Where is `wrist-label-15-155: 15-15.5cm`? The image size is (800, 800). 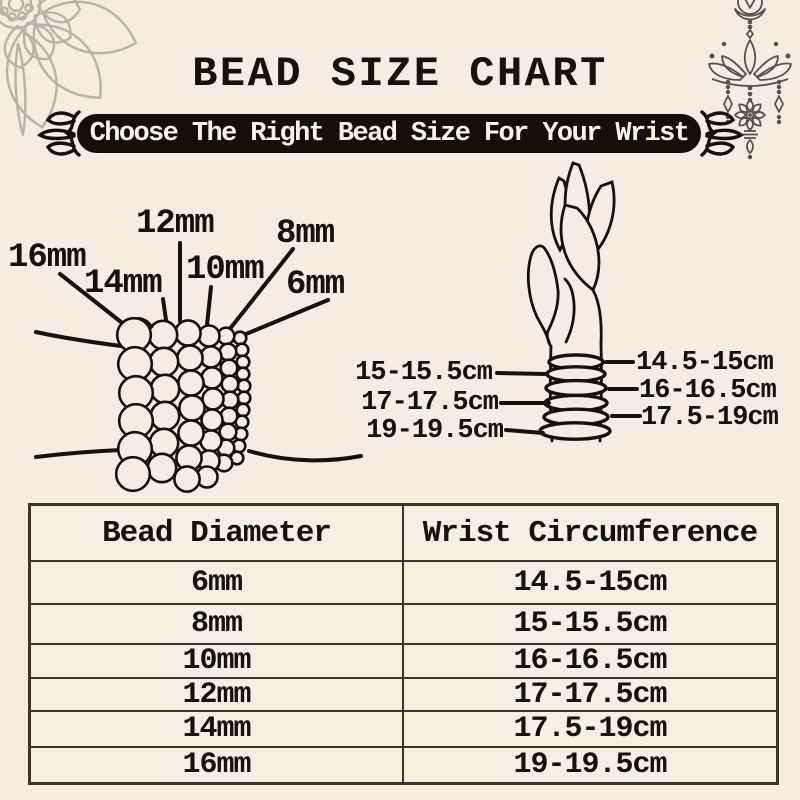
wrist-label-15-155: 15-15.5cm is located at coordinates (424, 373).